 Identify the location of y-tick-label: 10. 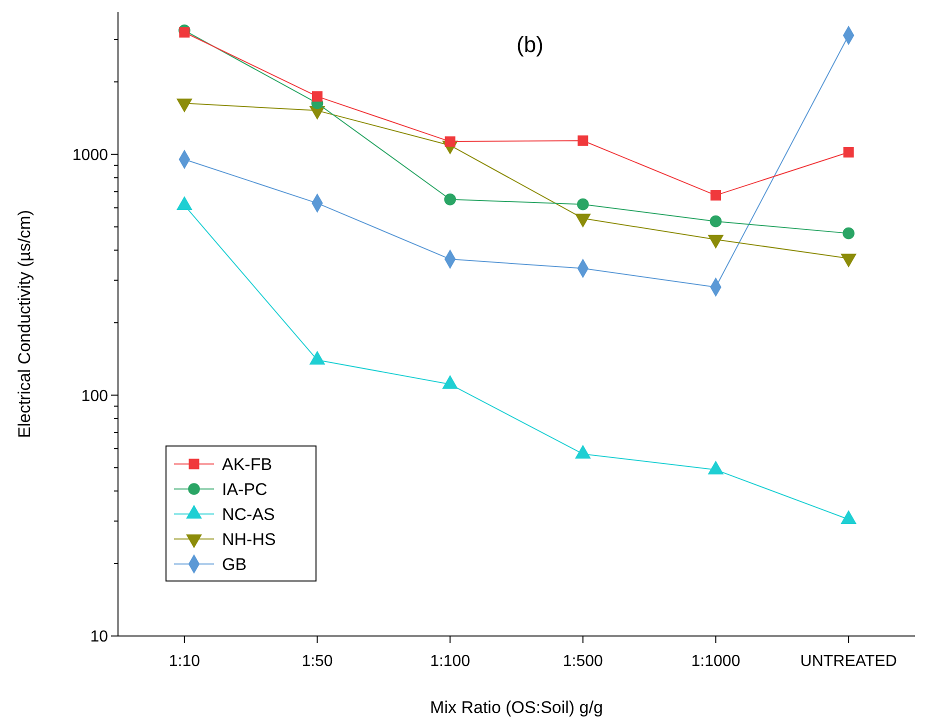
(99, 637).